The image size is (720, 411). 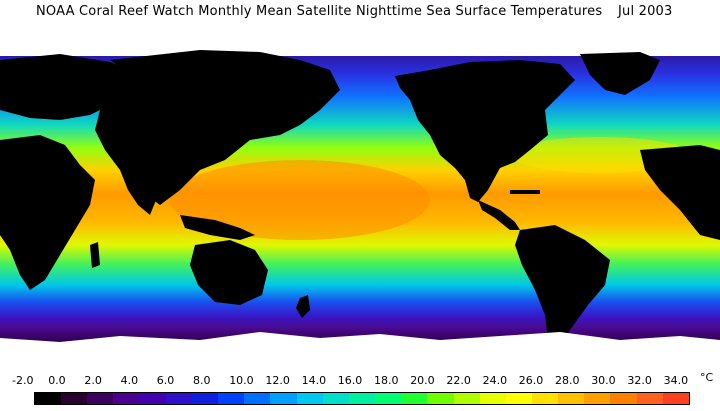 I want to click on temperature-colorbar, so click(x=362, y=398).